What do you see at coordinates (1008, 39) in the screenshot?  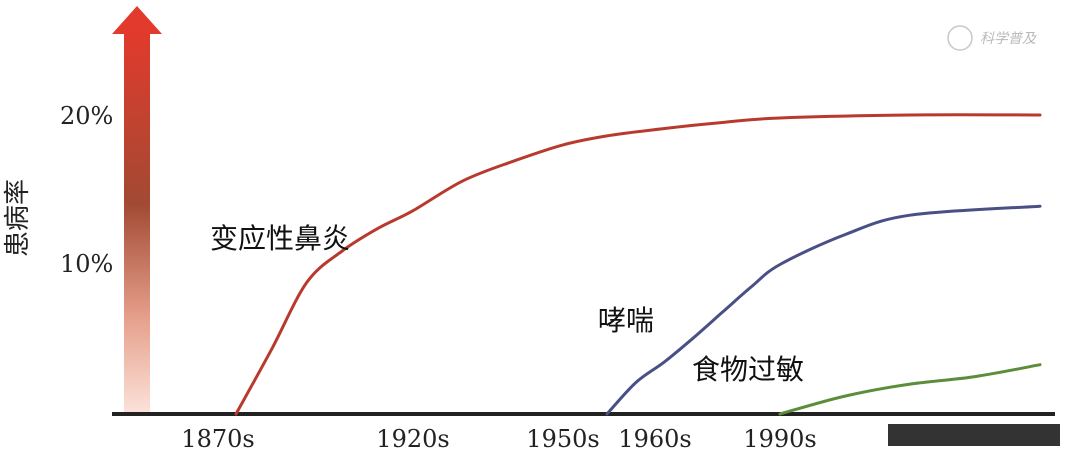 I see `watermark-text: 科学普及` at bounding box center [1008, 39].